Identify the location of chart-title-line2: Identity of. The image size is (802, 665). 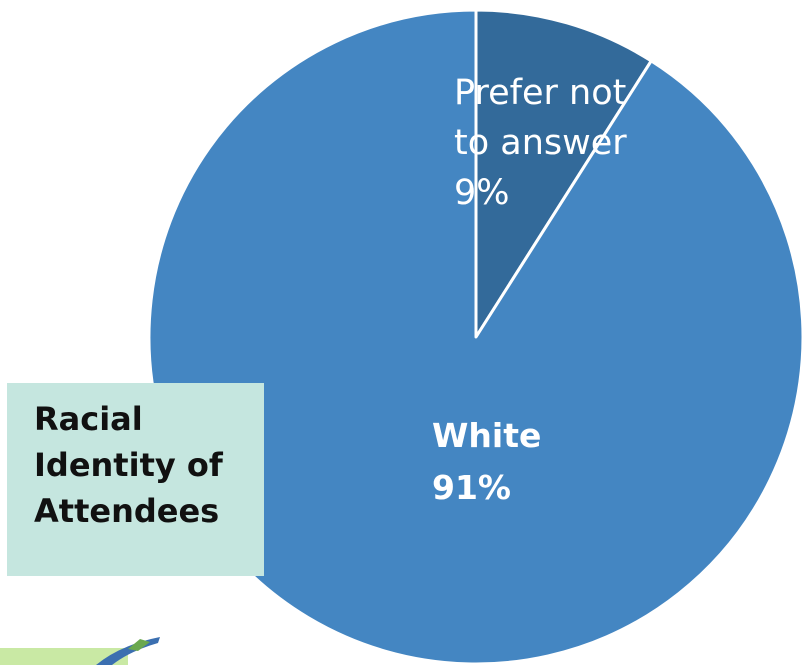
(128, 465).